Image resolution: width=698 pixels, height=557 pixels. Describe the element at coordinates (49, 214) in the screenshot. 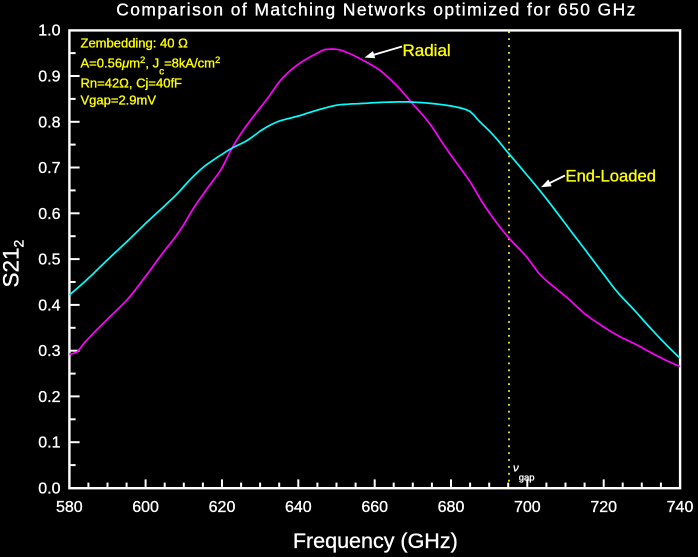

I see `svg-text: 0.6` at that location.